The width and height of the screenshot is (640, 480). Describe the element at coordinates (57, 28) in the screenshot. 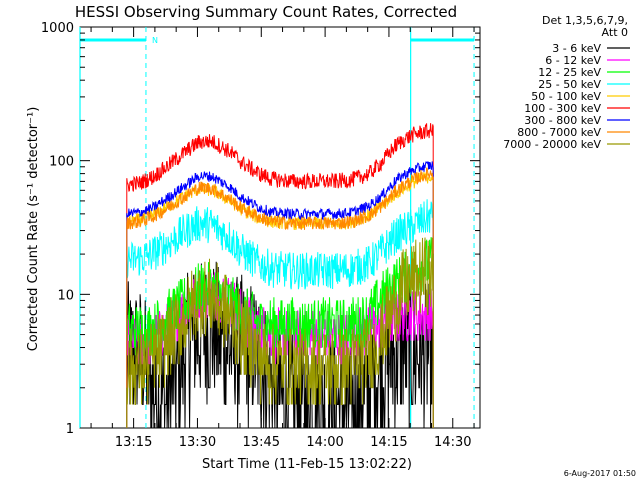

I see `y-tick-label: 1000` at that location.